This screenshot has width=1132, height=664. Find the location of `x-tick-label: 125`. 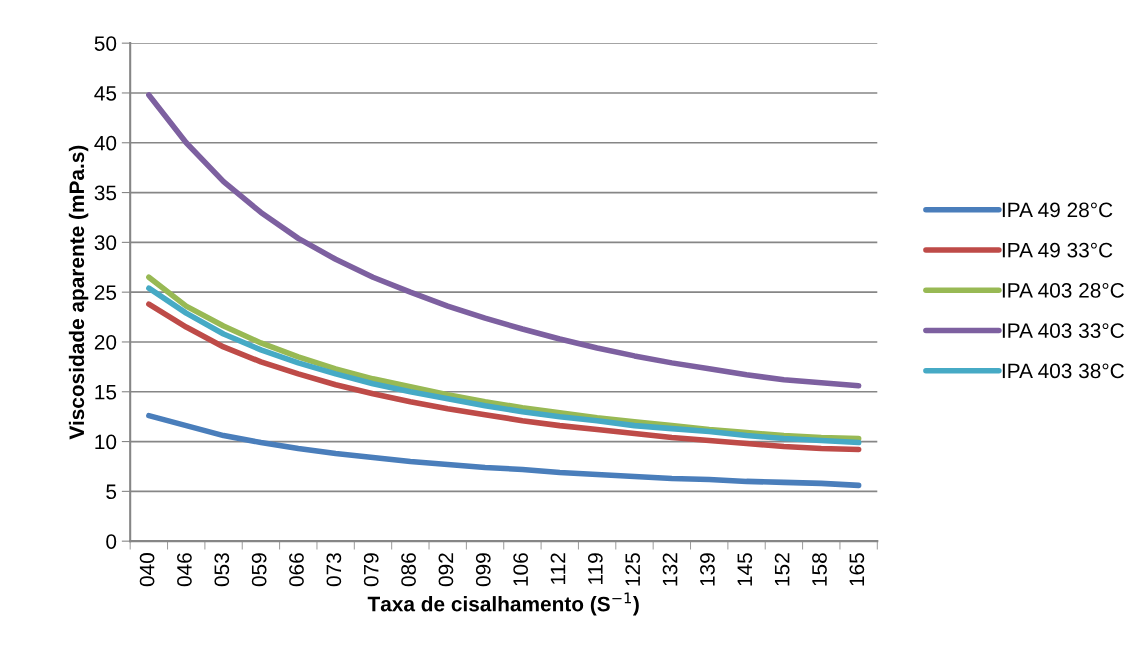

x-tick-label: 125 is located at coordinates (633, 569).